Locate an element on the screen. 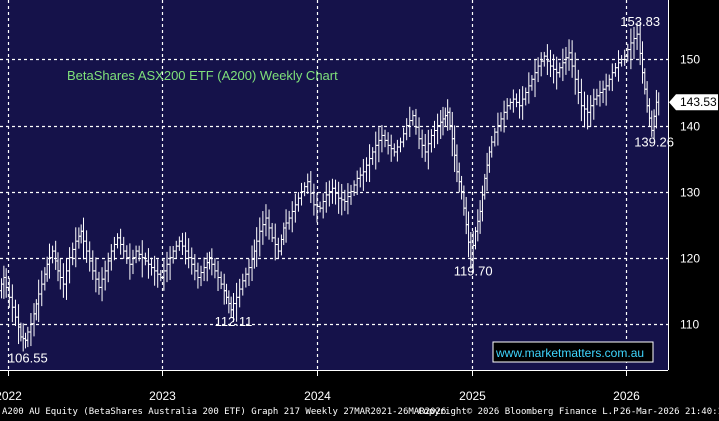  y-tick-label: 130 is located at coordinates (690, 193).